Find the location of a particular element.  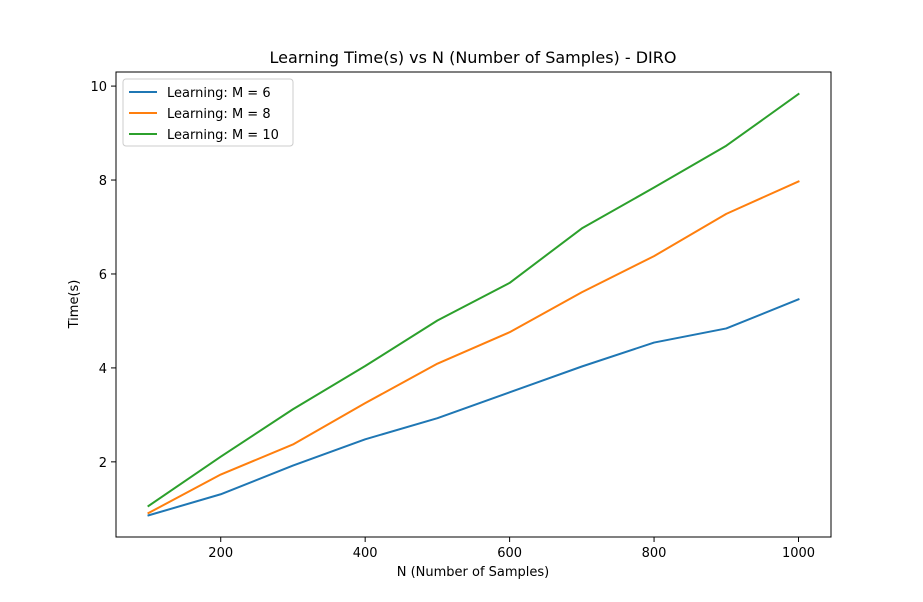

y-tick-label: 4 is located at coordinates (103, 369).